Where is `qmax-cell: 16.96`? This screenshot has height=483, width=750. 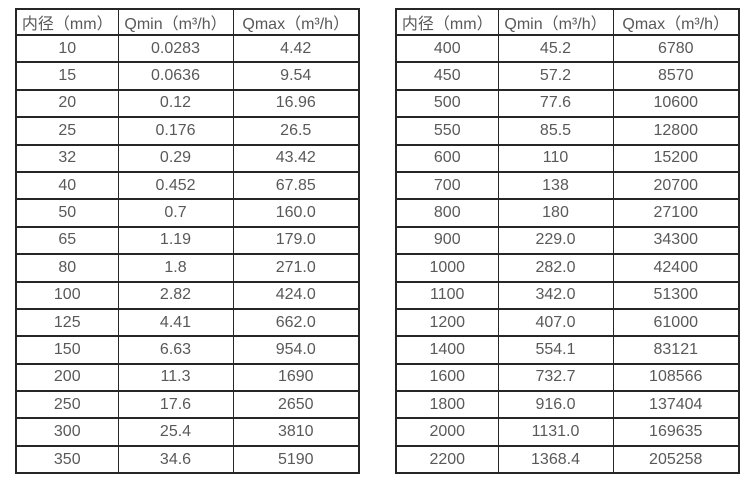 qmax-cell: 16.96 is located at coordinates (296, 103).